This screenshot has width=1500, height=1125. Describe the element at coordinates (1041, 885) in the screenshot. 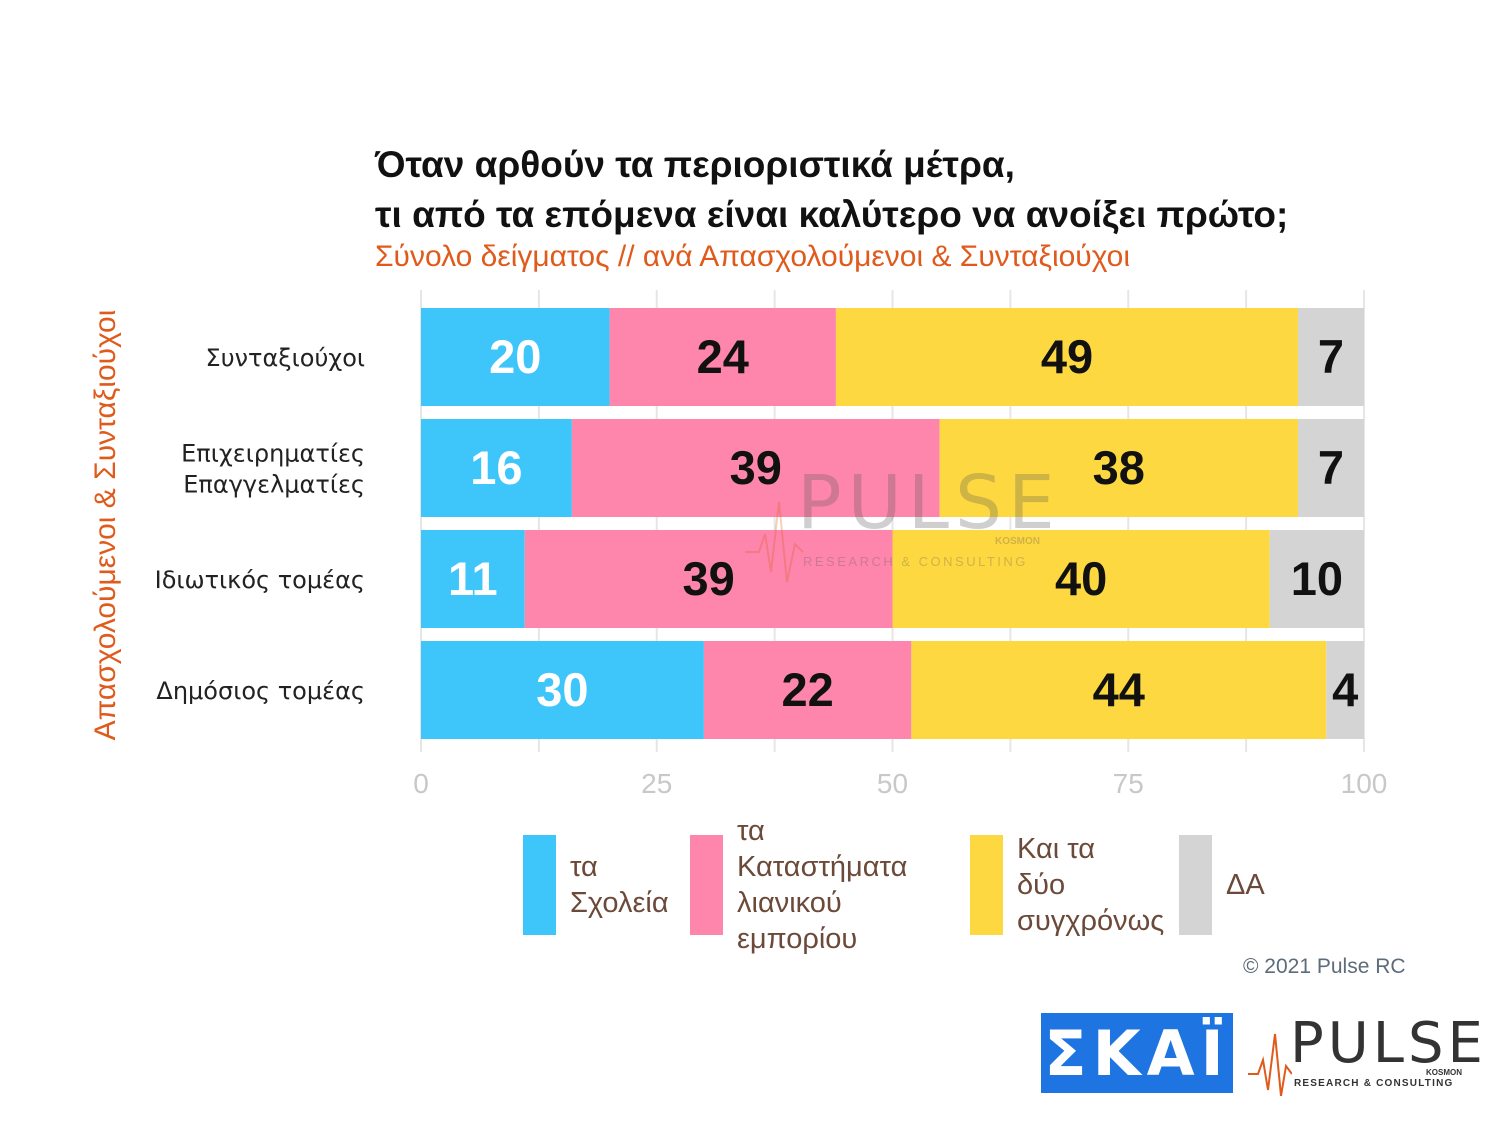

I see `legend-label-line: δύο` at that location.